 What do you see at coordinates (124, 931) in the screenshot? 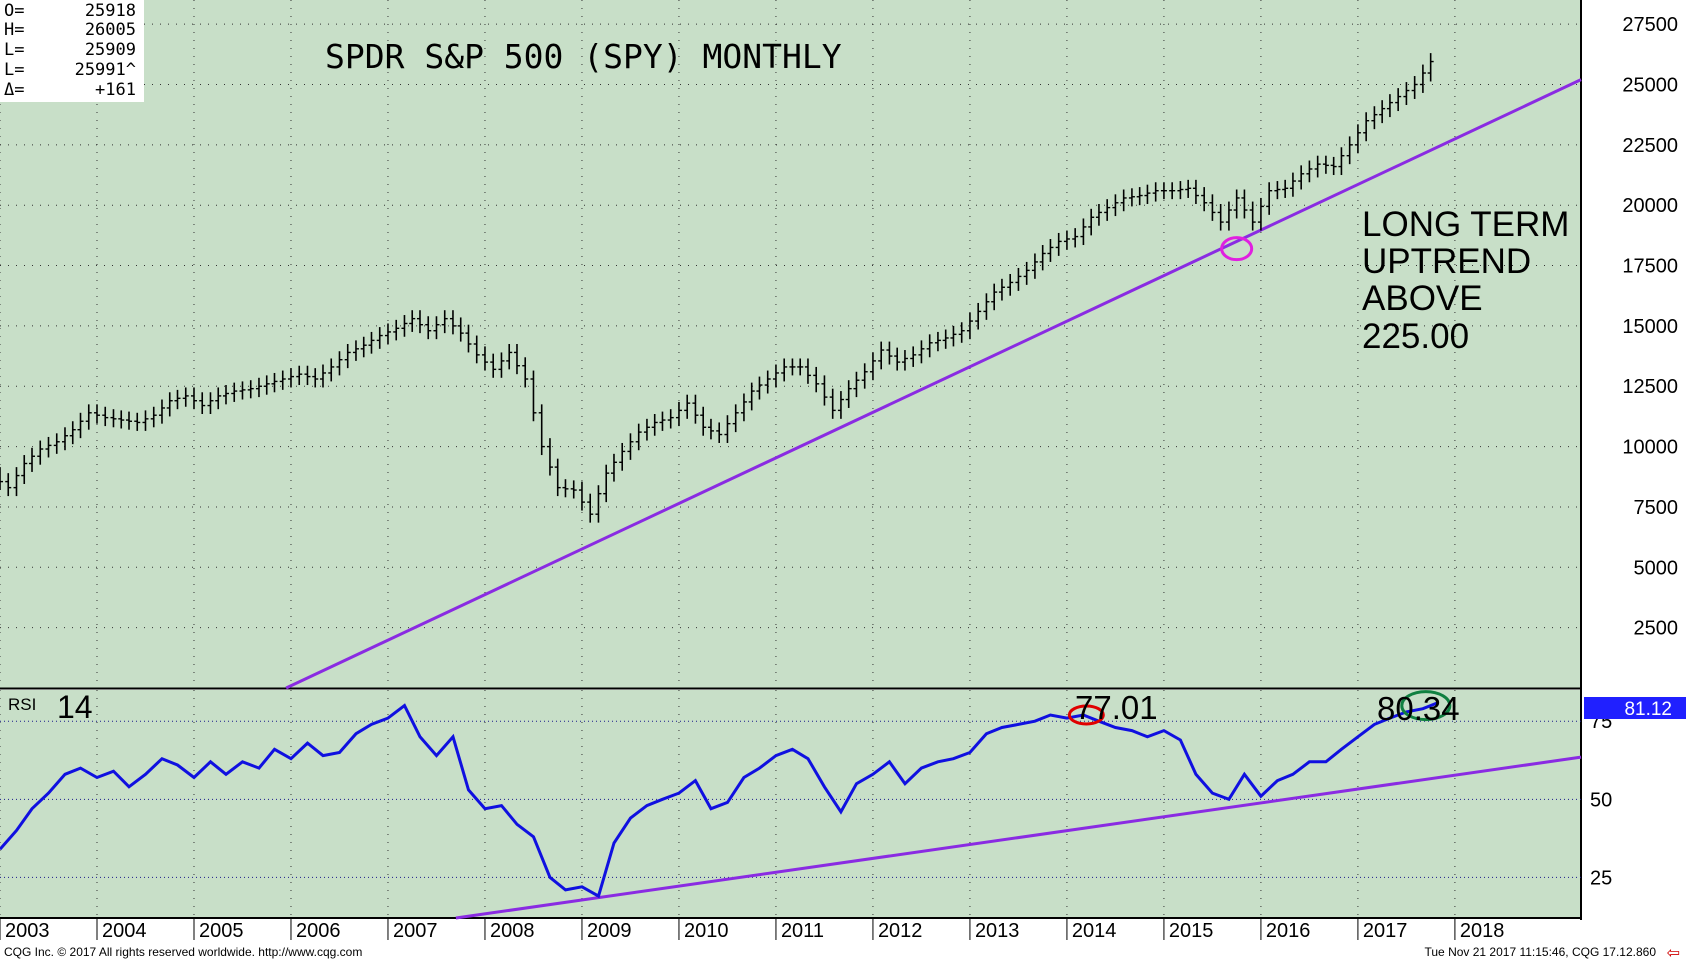
I see `year-label: 2004` at bounding box center [124, 931].